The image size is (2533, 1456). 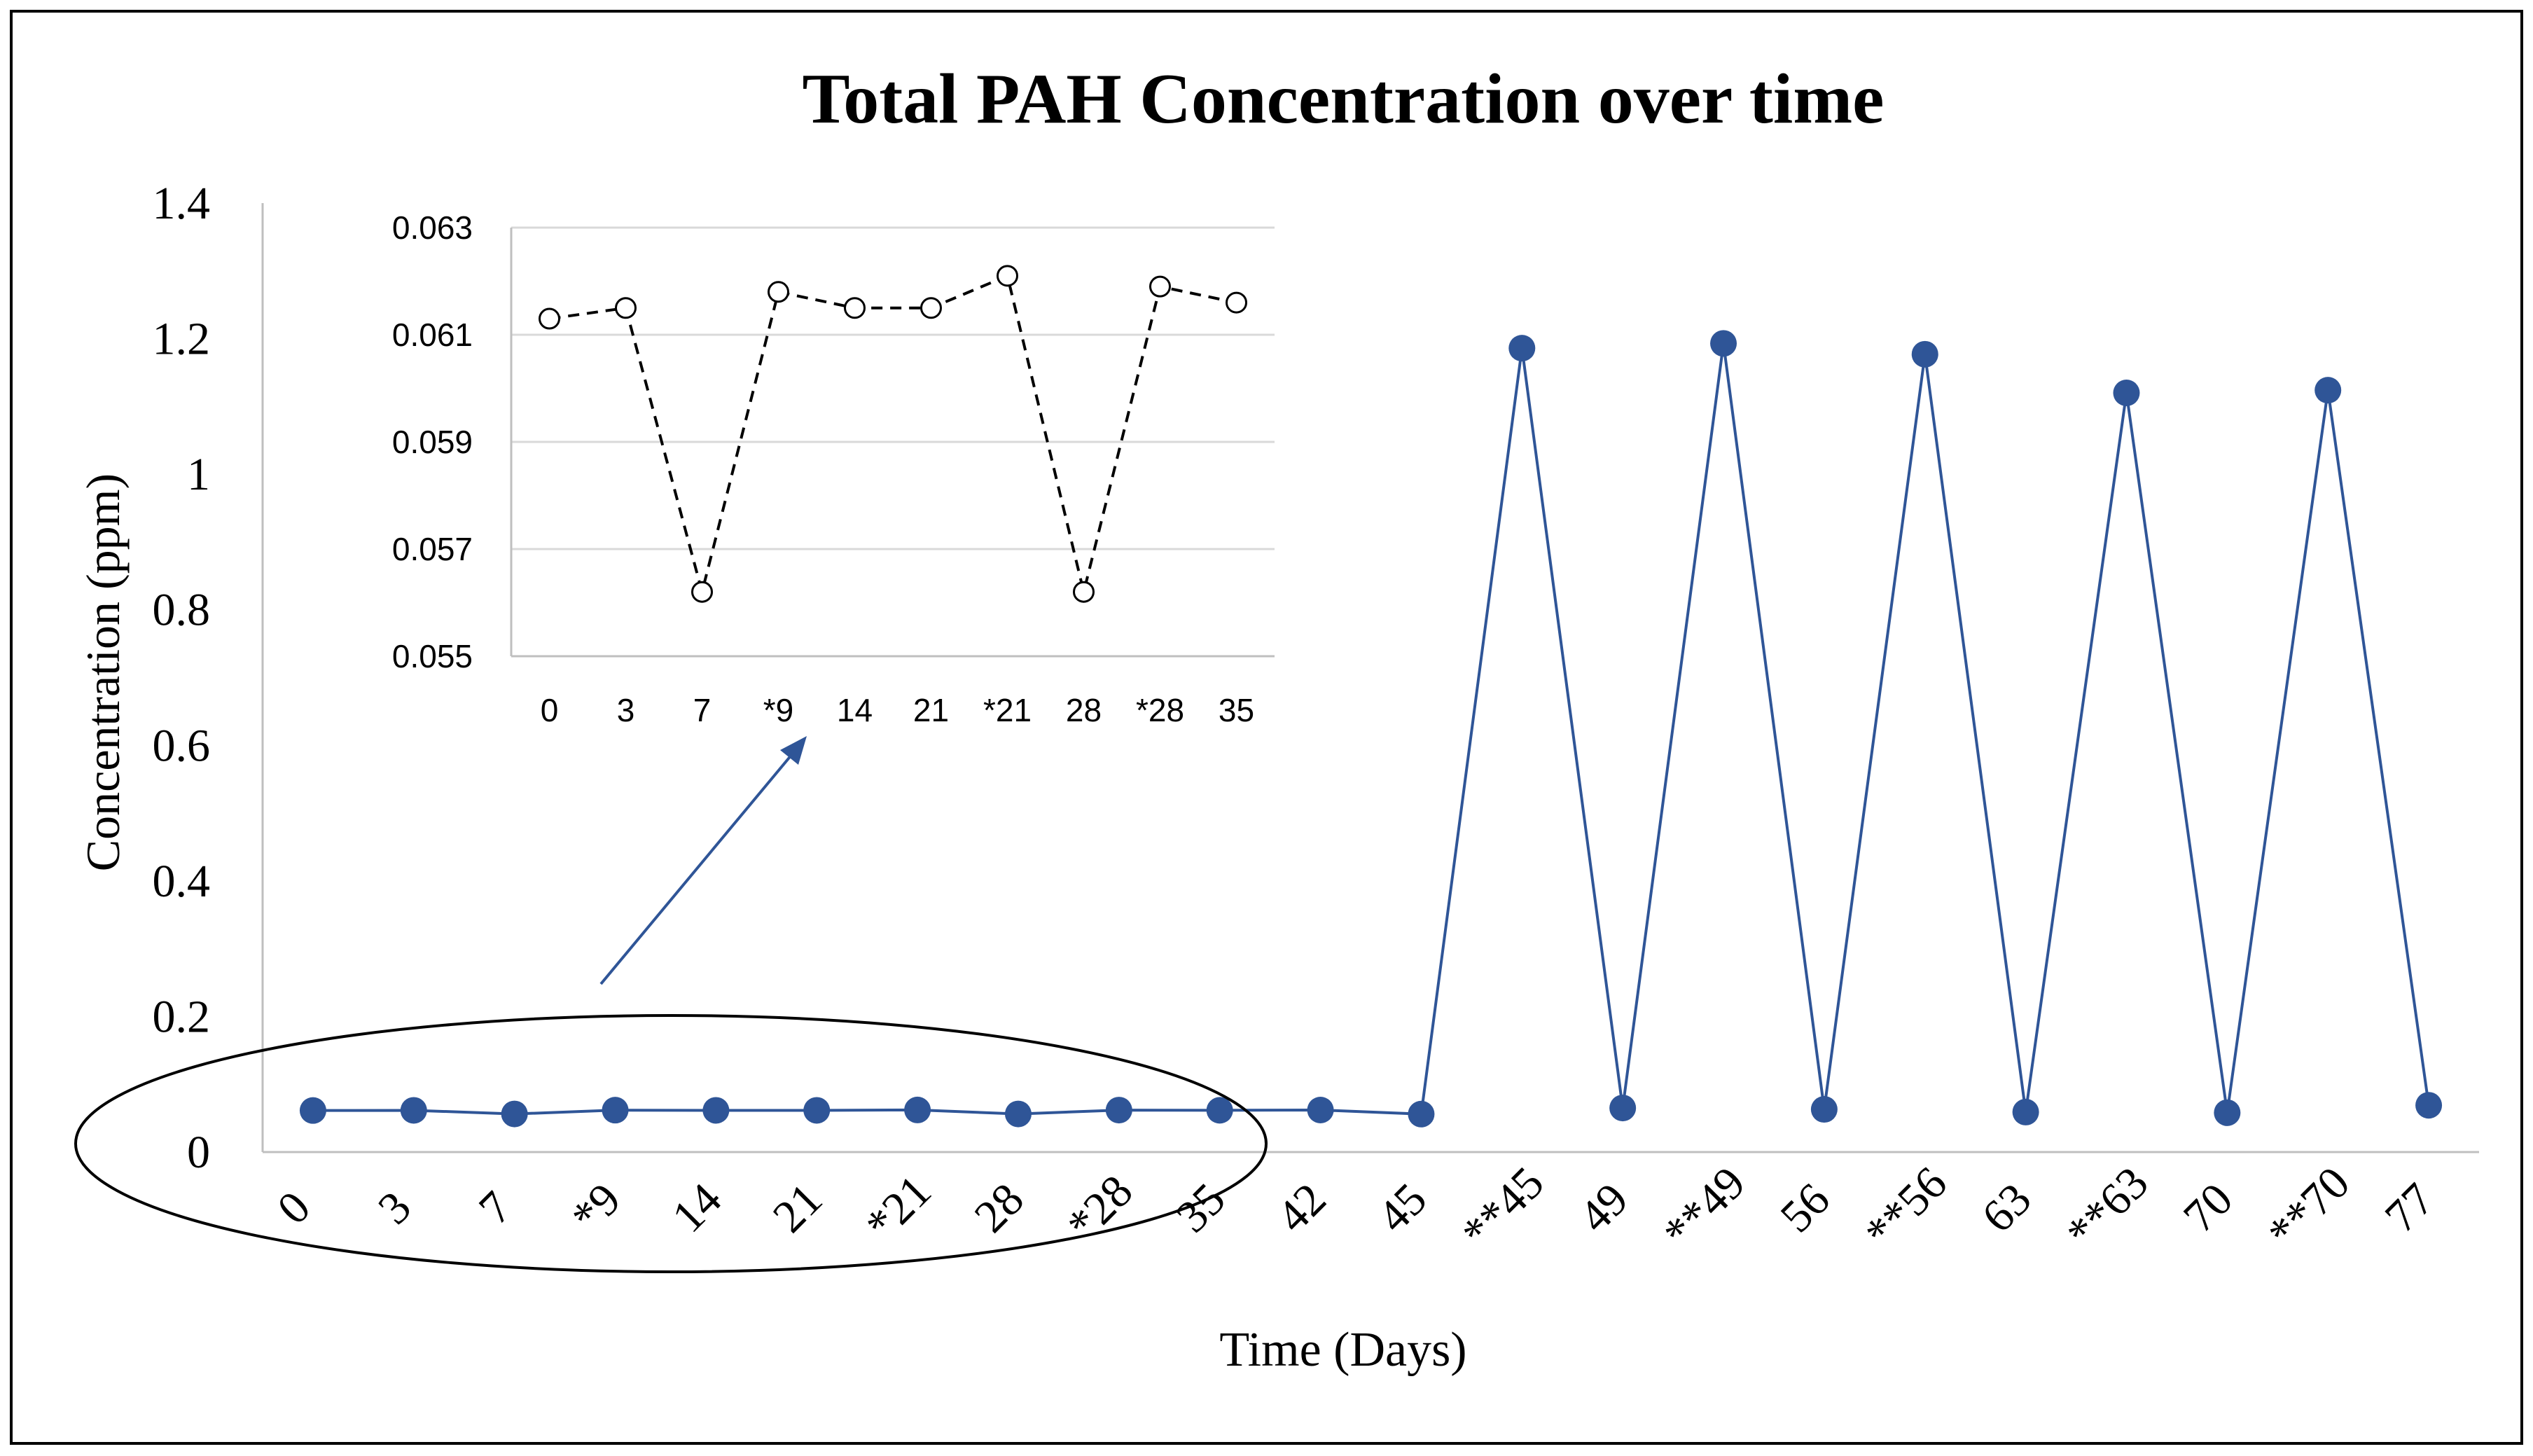 What do you see at coordinates (702, 710) in the screenshot?
I see `inset-x-tick-label: 7` at bounding box center [702, 710].